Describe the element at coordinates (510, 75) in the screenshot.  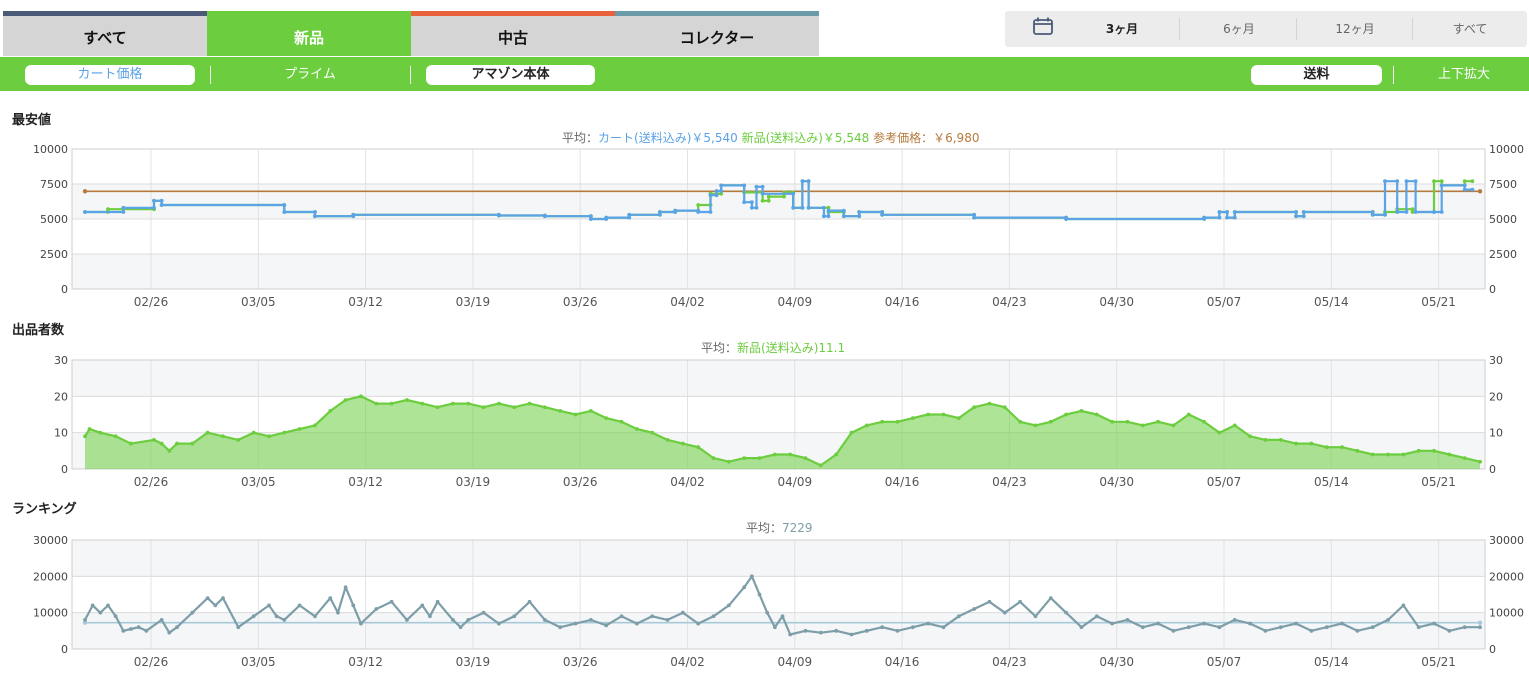
I see `amazon-toggle: アマゾン本体` at that location.